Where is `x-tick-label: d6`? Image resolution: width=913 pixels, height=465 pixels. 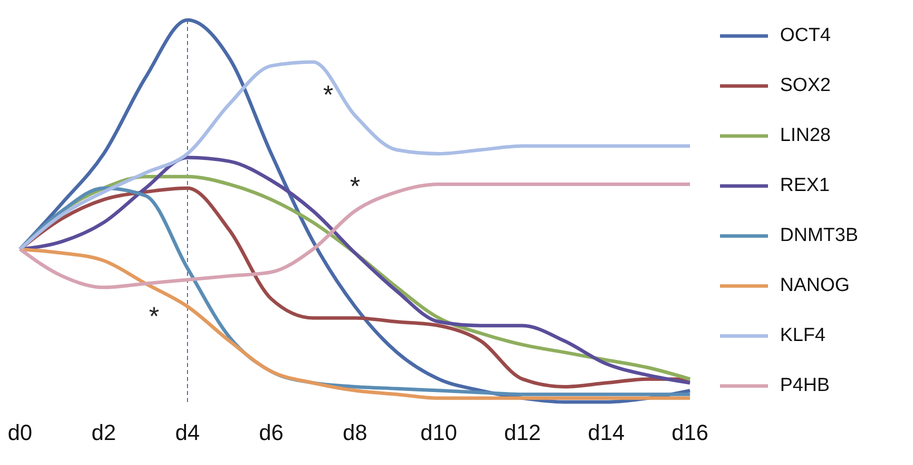 x-tick-label: d6 is located at coordinates (271, 432).